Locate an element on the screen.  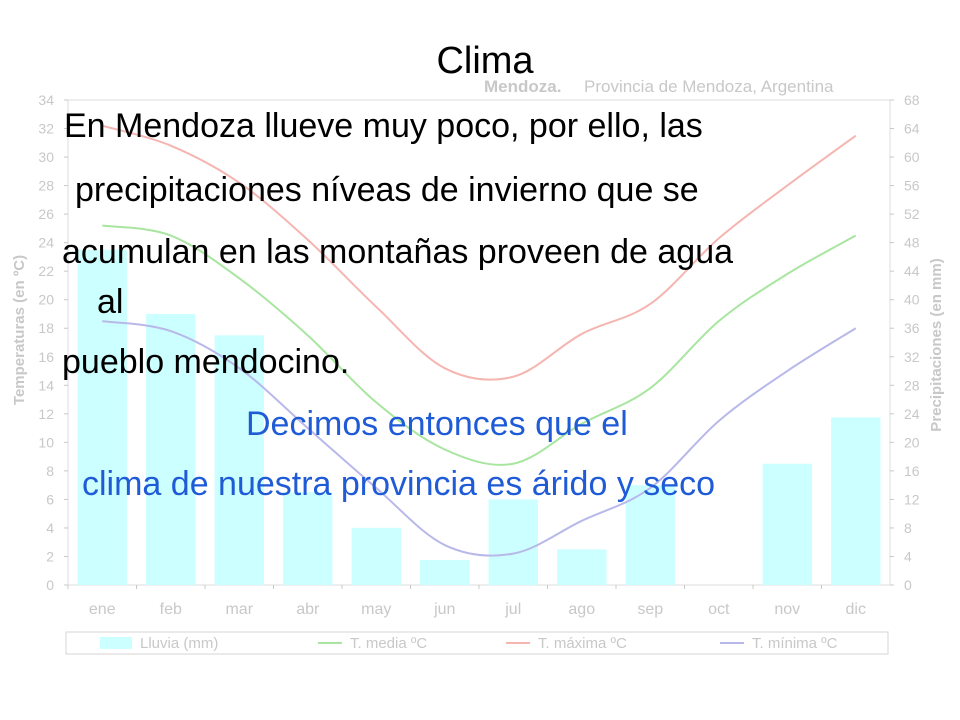
y-tick-label: 28 is located at coordinates (46, 186).